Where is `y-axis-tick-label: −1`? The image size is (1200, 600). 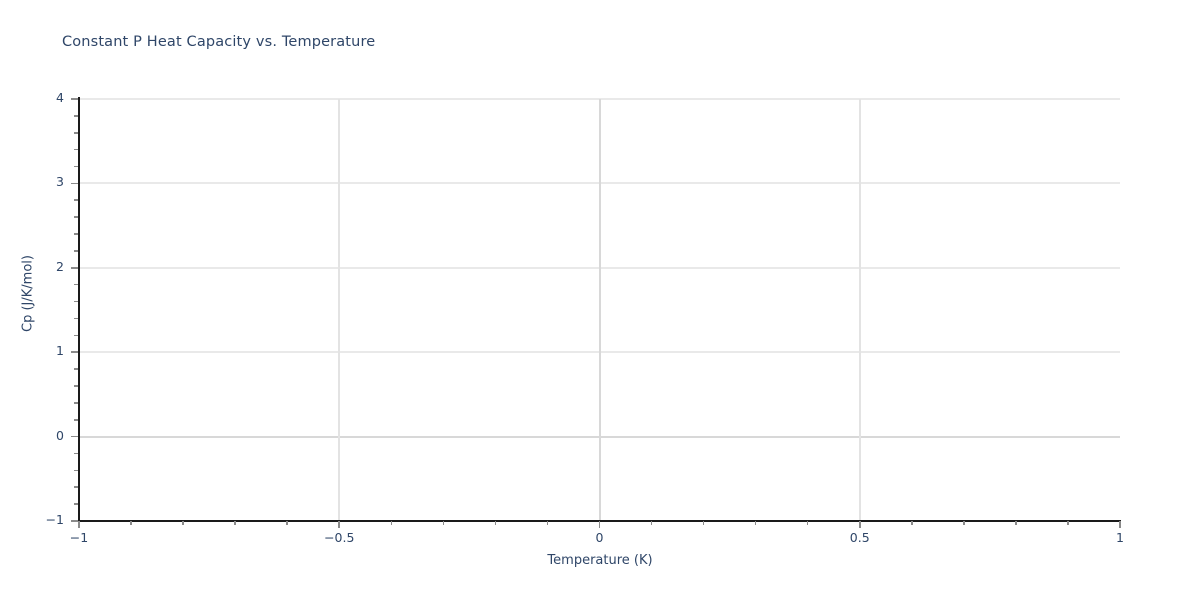
y-axis-tick-label: −1 is located at coordinates (54, 519).